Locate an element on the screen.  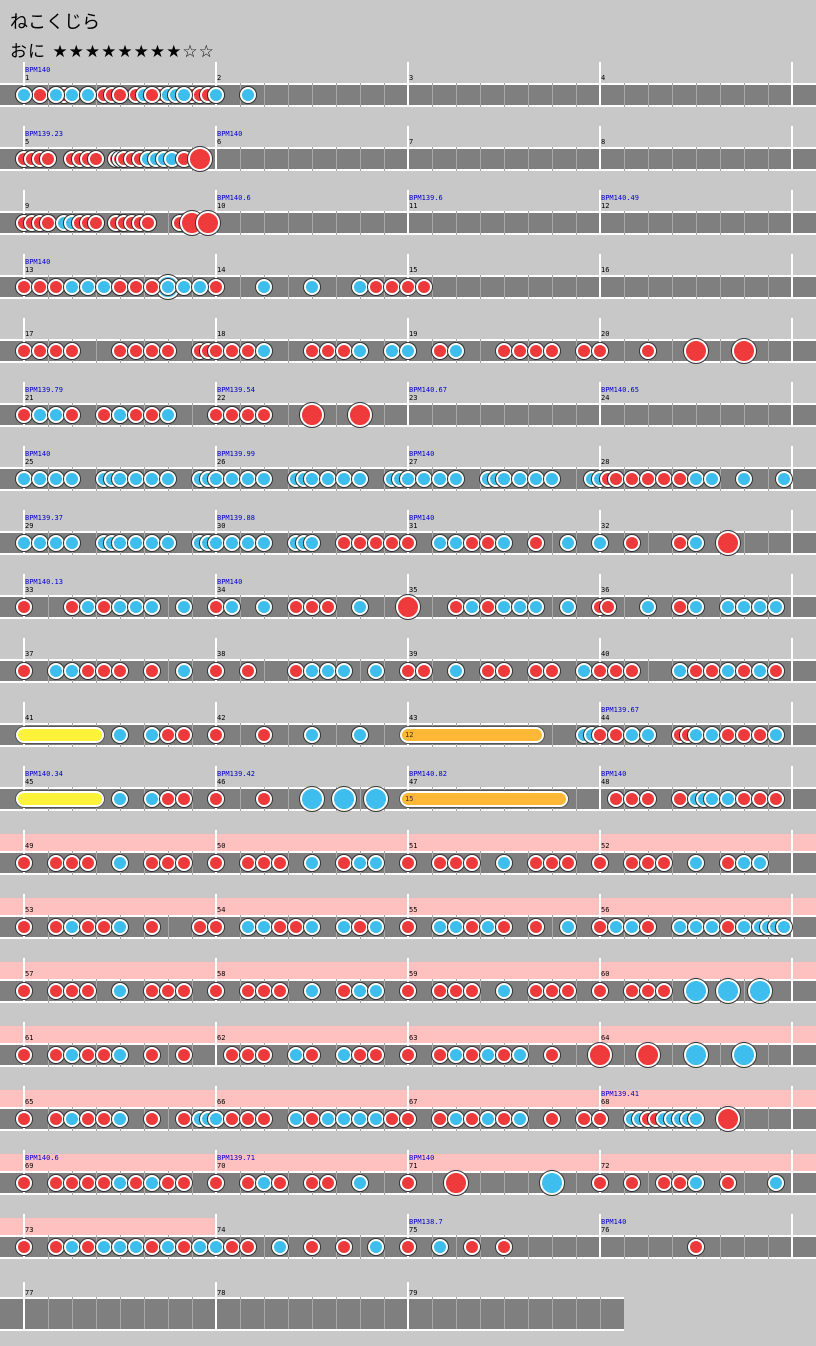
bpm-change: BPM139.42 is located at coordinates (236, 774).